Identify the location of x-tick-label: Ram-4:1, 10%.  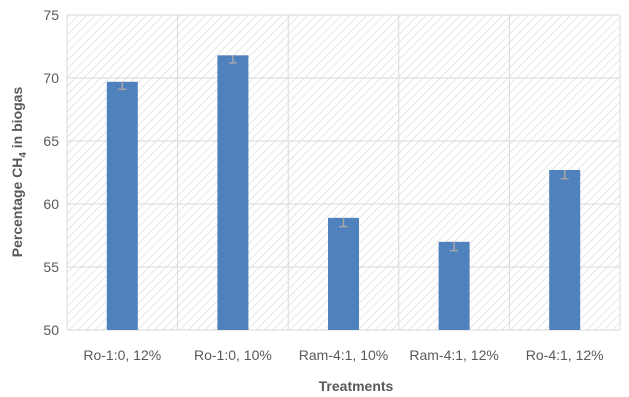
(343, 355).